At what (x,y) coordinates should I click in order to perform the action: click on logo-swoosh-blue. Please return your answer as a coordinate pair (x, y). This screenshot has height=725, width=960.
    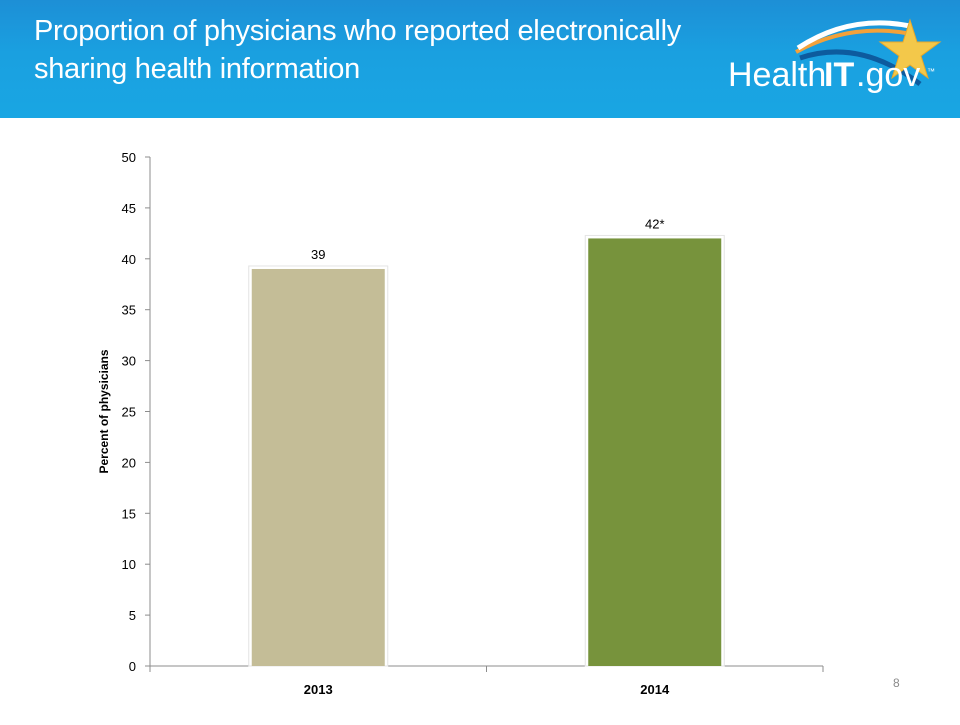
    Looking at the image, I should click on (860, 67).